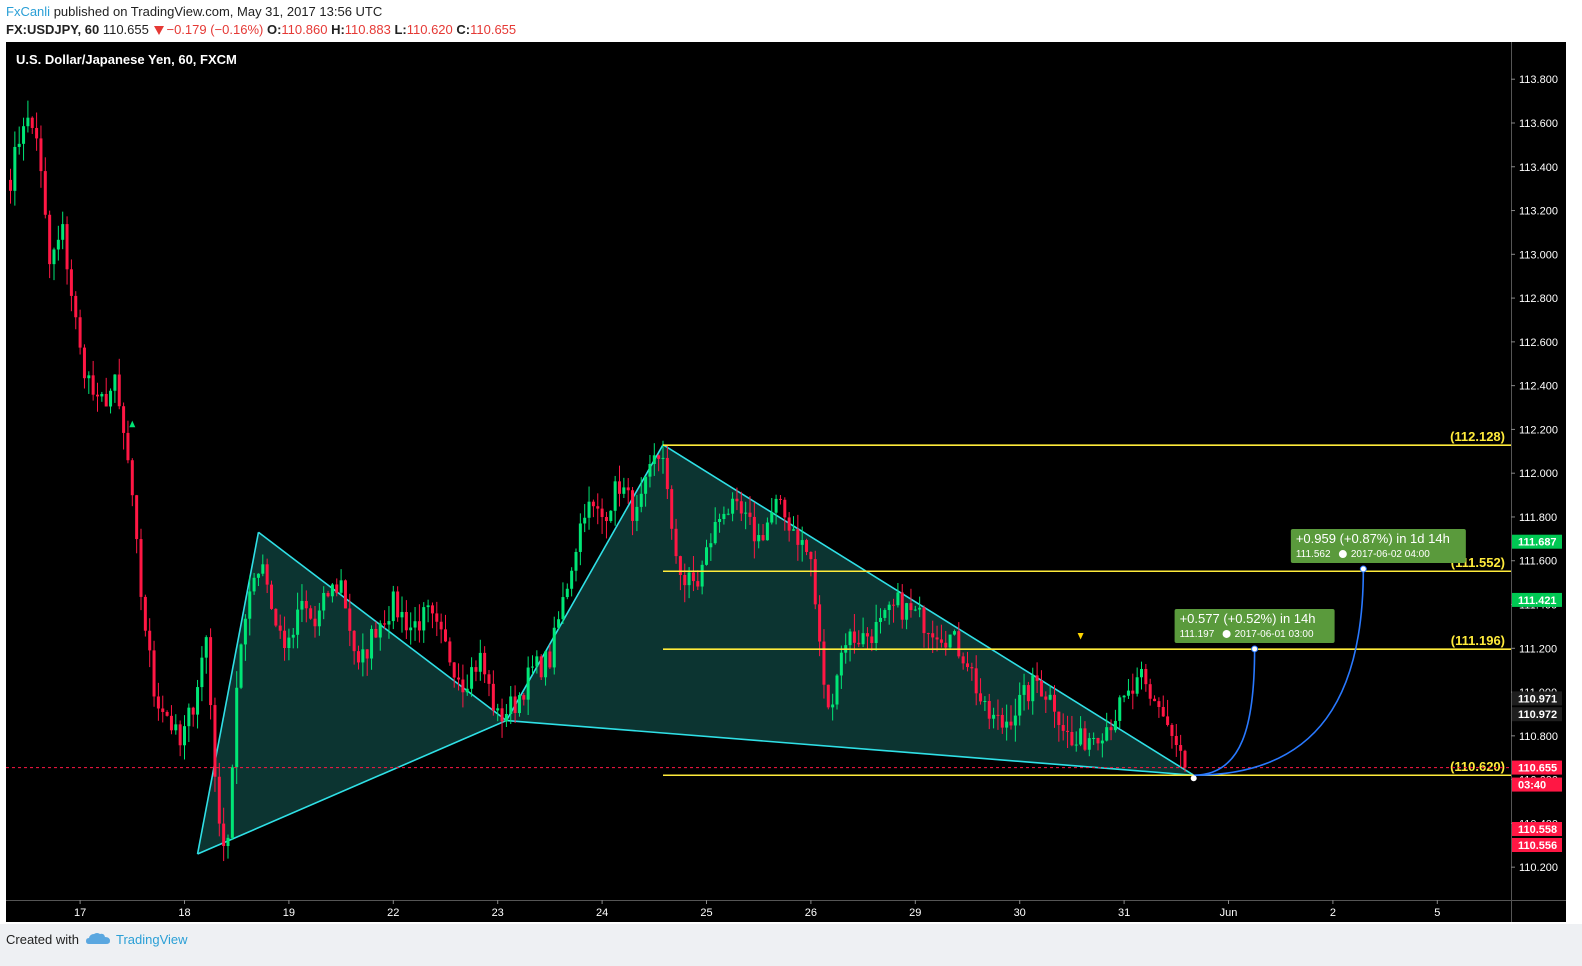 This screenshot has height=966, width=1582. What do you see at coordinates (1537, 601) in the screenshot?
I see `price-tag-text: 111.421` at bounding box center [1537, 601].